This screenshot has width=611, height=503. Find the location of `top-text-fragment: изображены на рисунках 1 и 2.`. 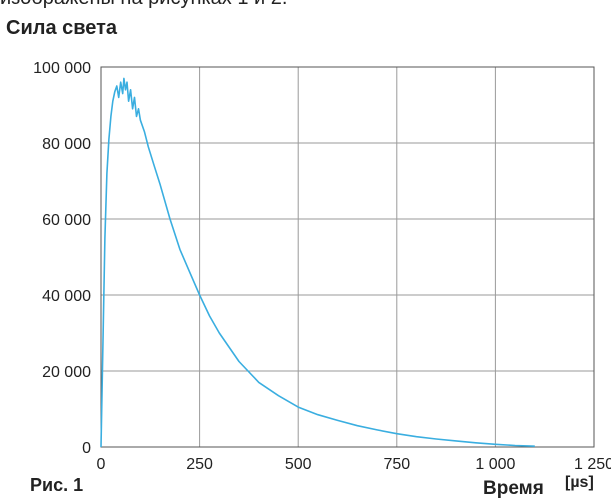

top-text-fragment: изображены на рисунках 1 и 2. is located at coordinates (143, 5).